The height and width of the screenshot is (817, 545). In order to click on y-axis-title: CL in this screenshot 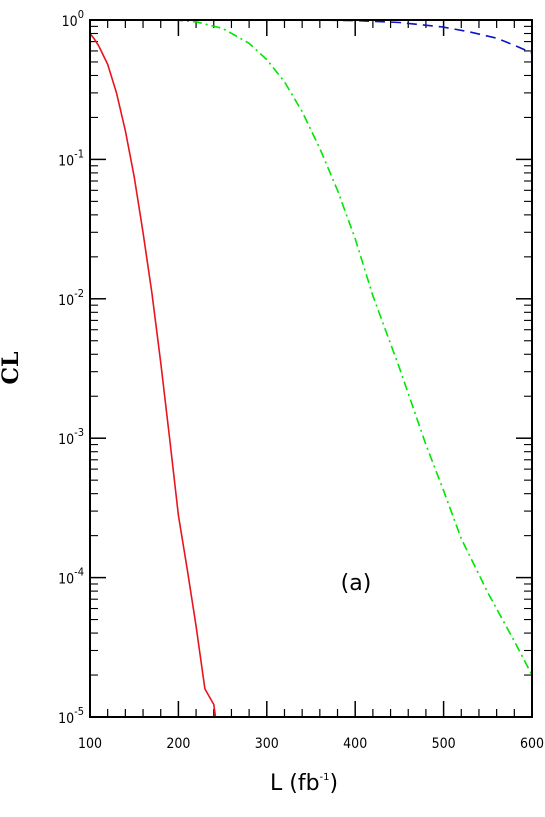, I will do `click(12, 368)`.